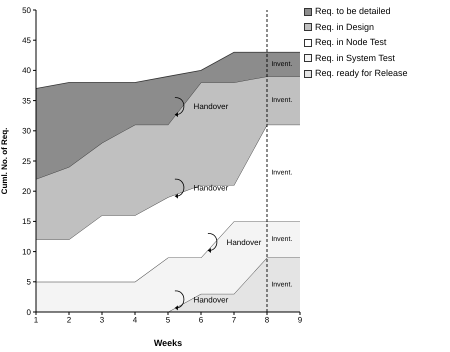 This screenshot has height=352, width=450. Describe the element at coordinates (4, 161) in the screenshot. I see `y-axis-title: Cuml. No. of Req.` at that location.